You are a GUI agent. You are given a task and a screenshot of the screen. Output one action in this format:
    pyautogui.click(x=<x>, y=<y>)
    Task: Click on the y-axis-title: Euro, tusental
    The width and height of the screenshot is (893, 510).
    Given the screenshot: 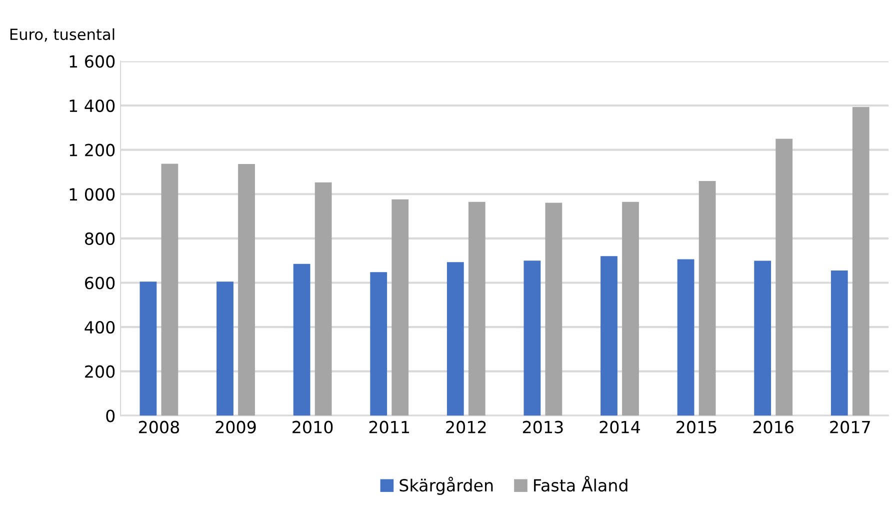 What is the action you would take?
    pyautogui.click(x=62, y=35)
    